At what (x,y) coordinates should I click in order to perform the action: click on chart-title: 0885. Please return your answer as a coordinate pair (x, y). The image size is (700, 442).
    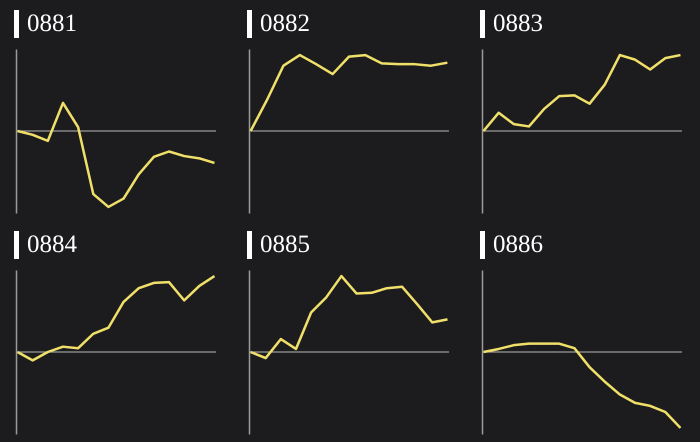
    Looking at the image, I should click on (285, 245).